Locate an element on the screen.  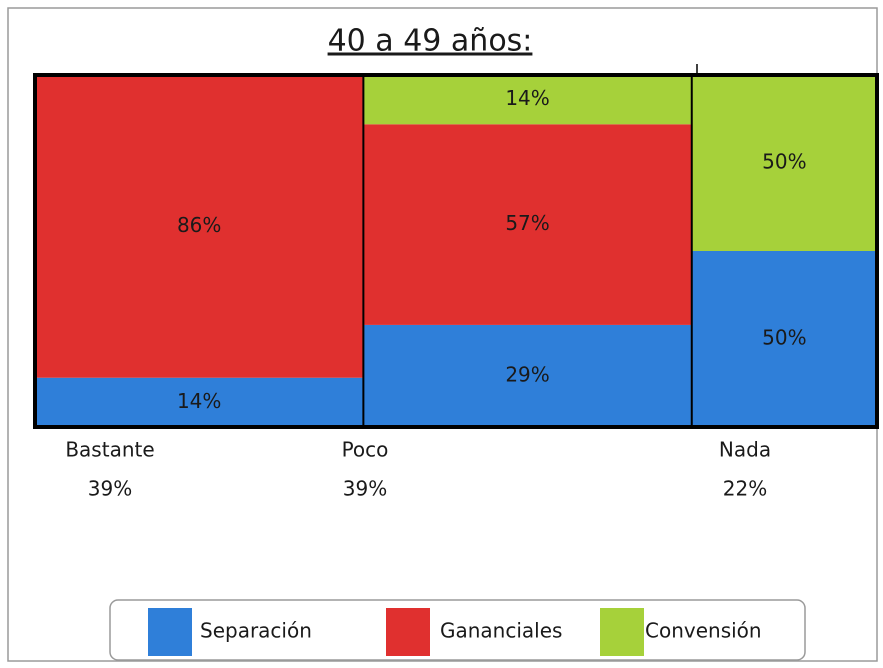
width-label: 22% is located at coordinates (745, 489).